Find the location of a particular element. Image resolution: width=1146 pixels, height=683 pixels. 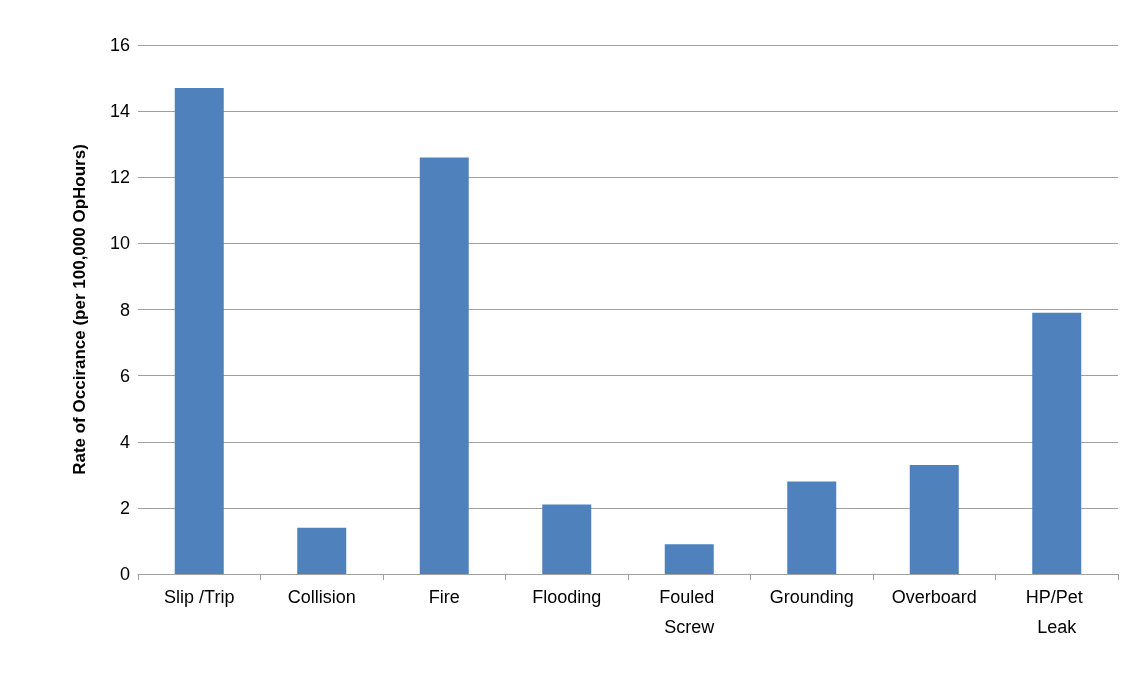

y-tick-label: 4 is located at coordinates (124, 441).